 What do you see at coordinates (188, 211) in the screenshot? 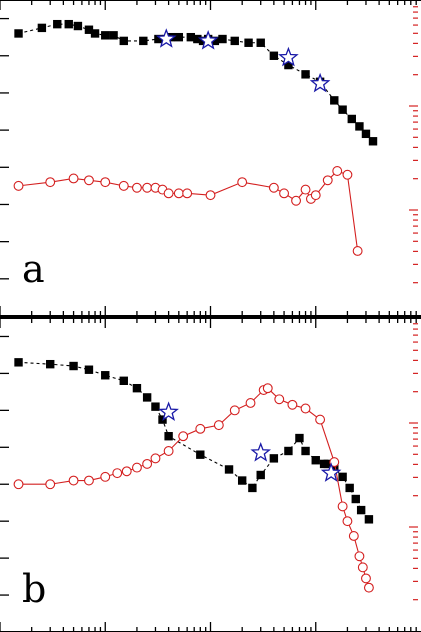
I see `series-line` at bounding box center [188, 211].